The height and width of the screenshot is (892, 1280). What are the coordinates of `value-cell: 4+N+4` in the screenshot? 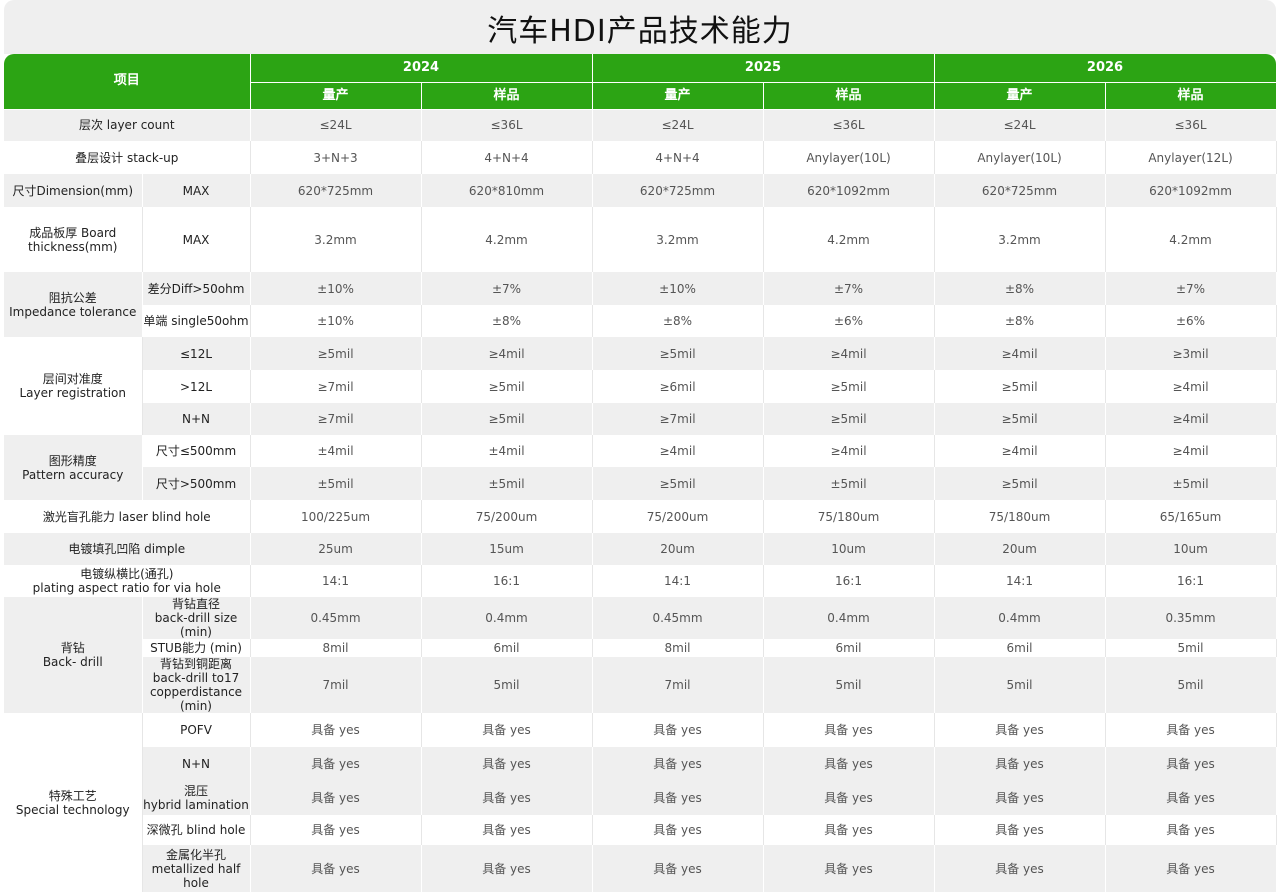 It's located at (507, 157).